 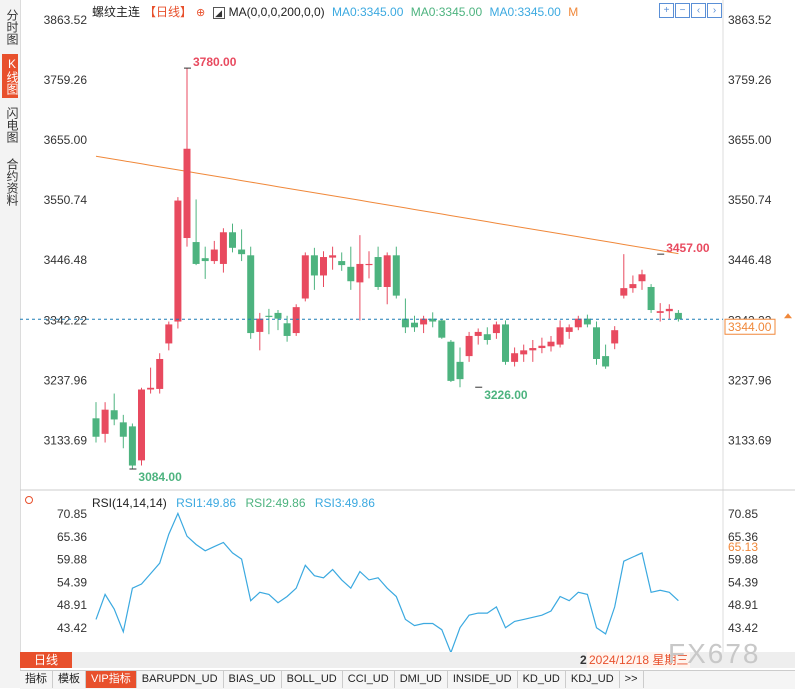 What do you see at coordinates (542, 679) in the screenshot?
I see `tab-kd: KD_UD` at bounding box center [542, 679].